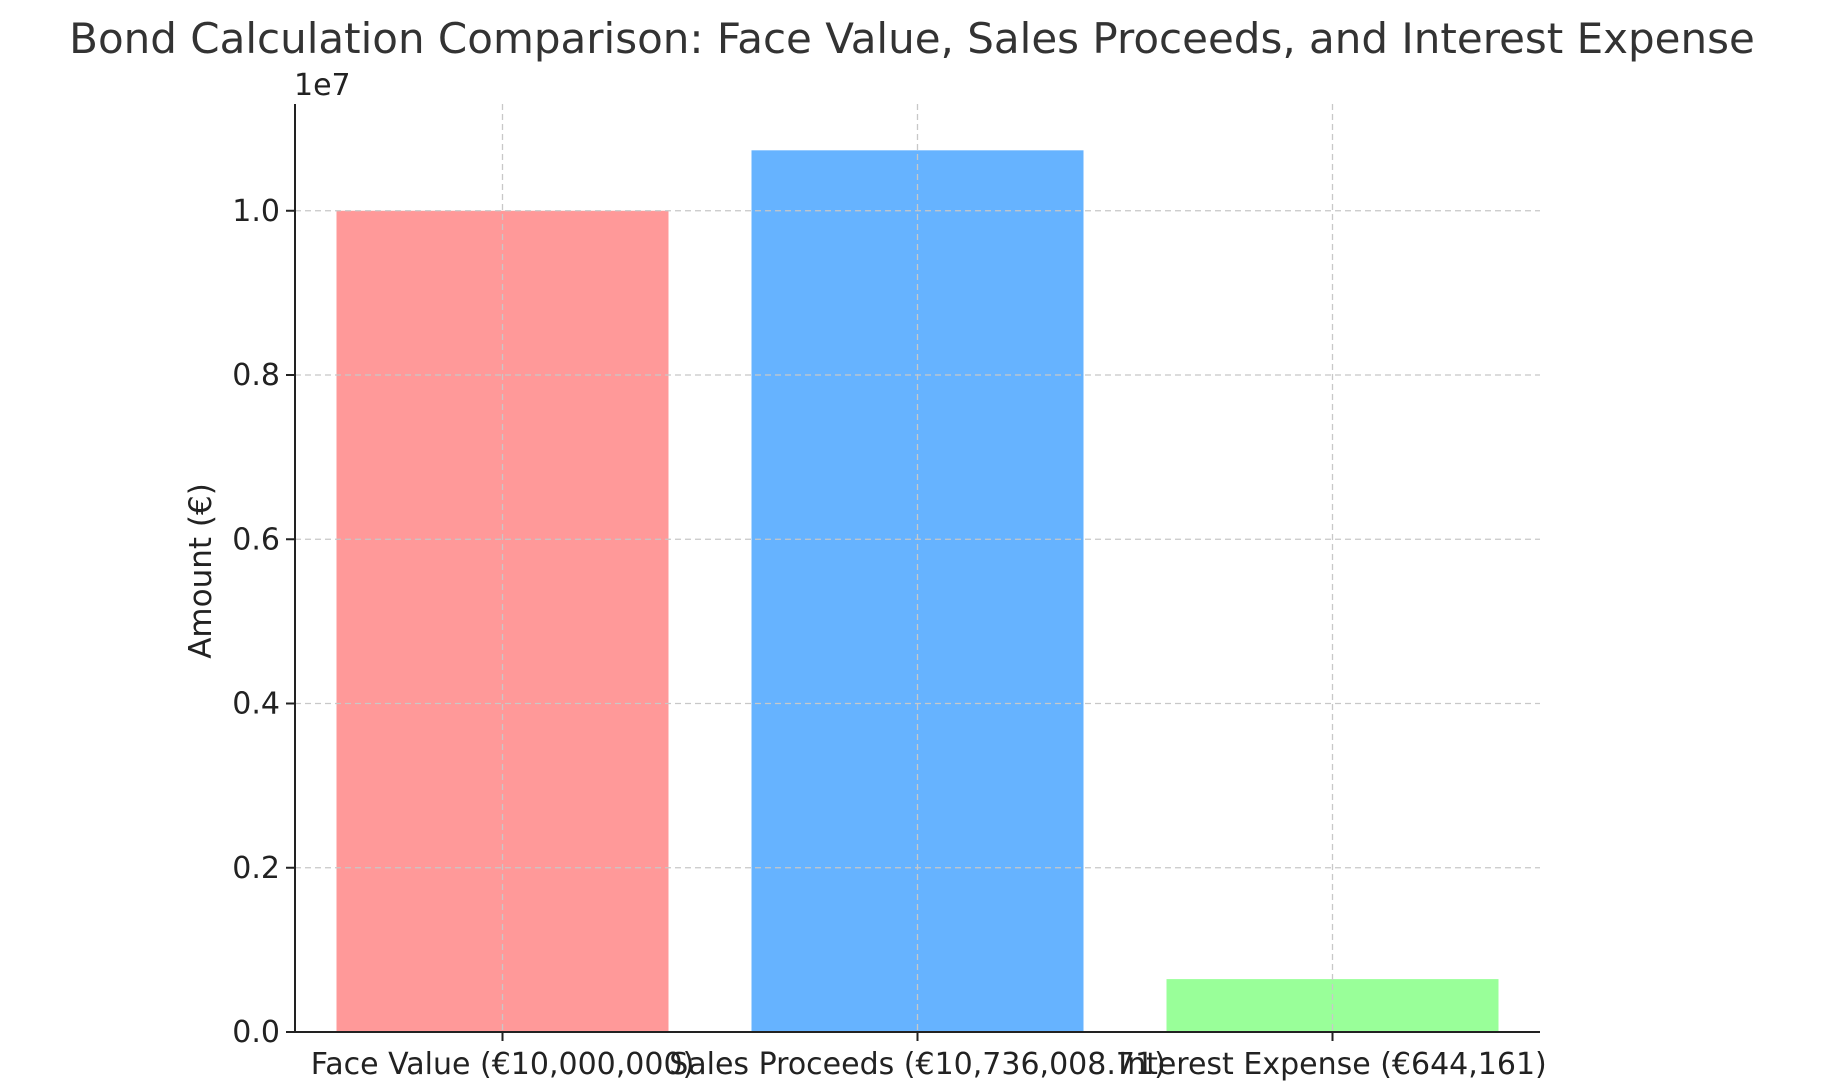 This screenshot has height=1091, width=1825. What do you see at coordinates (256, 211) in the screenshot?
I see `y-tick-label: 1.0` at bounding box center [256, 211].